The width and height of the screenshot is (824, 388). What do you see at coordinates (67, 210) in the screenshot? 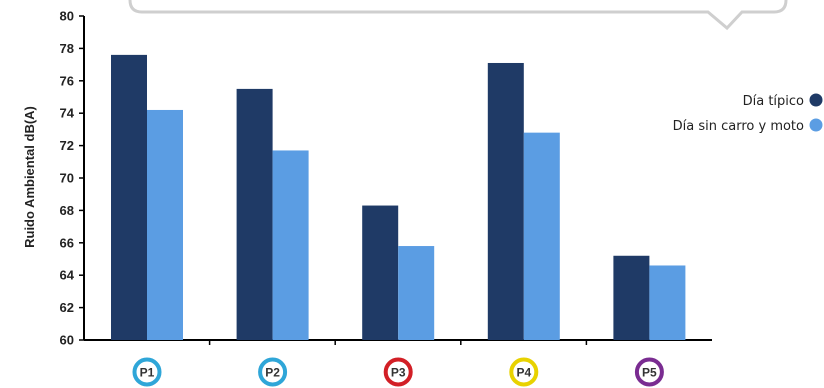
I see `y-tick-label: 68` at bounding box center [67, 210].